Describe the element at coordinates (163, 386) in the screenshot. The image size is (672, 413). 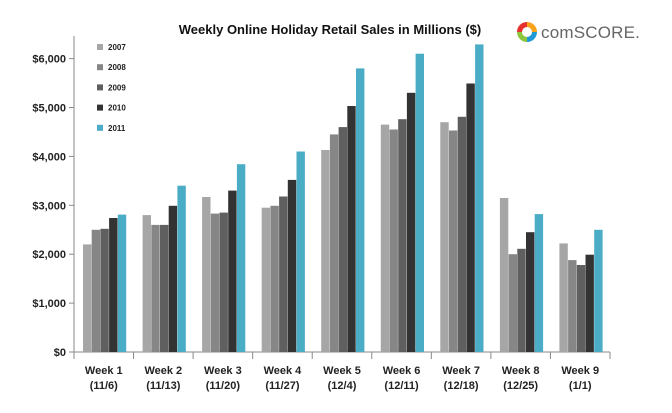
I see `x-tick-sublabel: (11/13)` at that location.